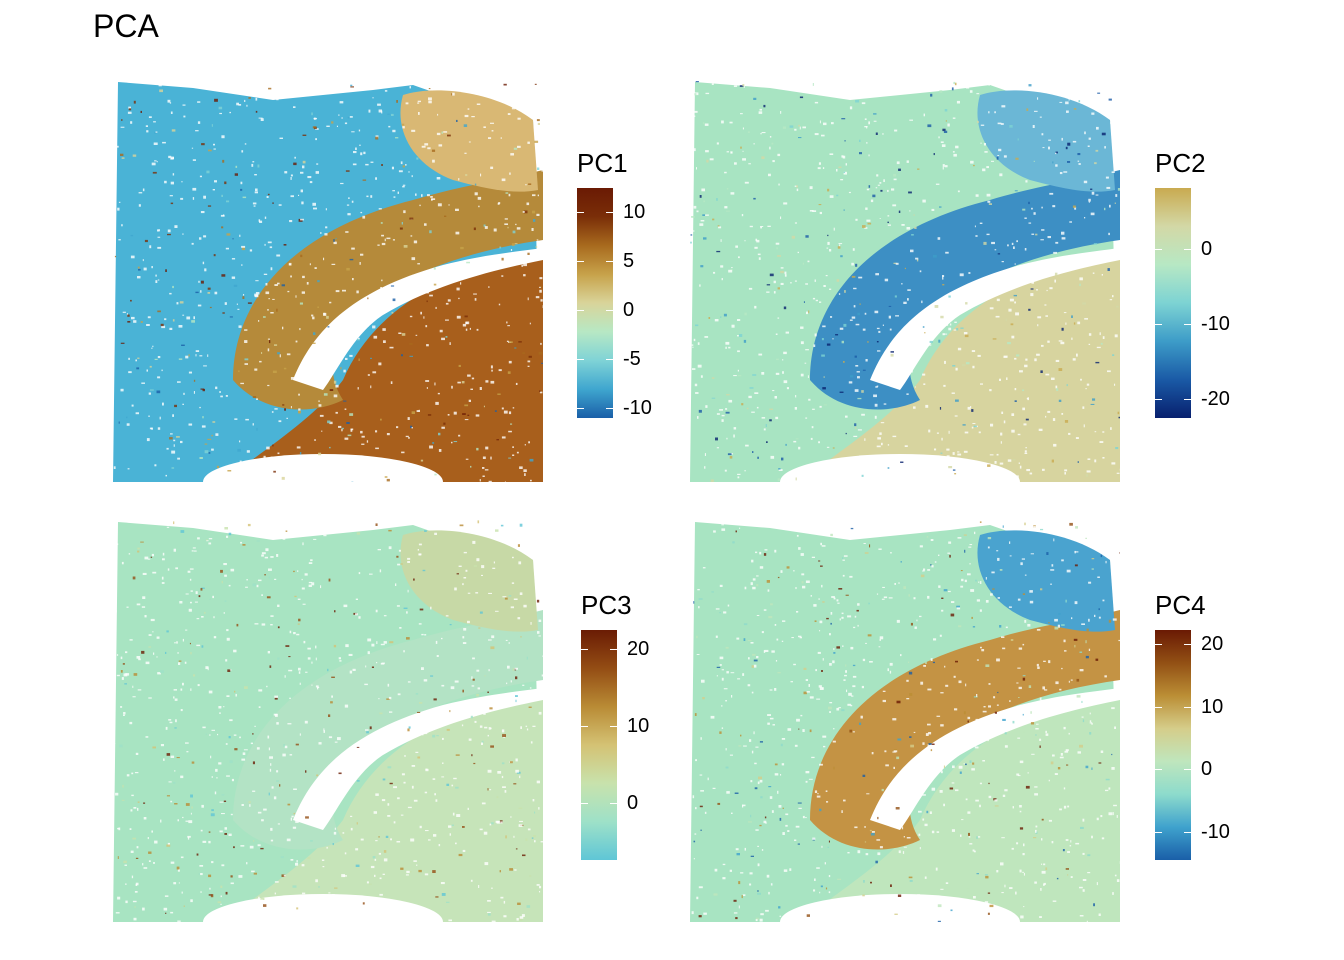  Describe the element at coordinates (126, 26) in the screenshot. I see `figure-title: PCA` at that location.